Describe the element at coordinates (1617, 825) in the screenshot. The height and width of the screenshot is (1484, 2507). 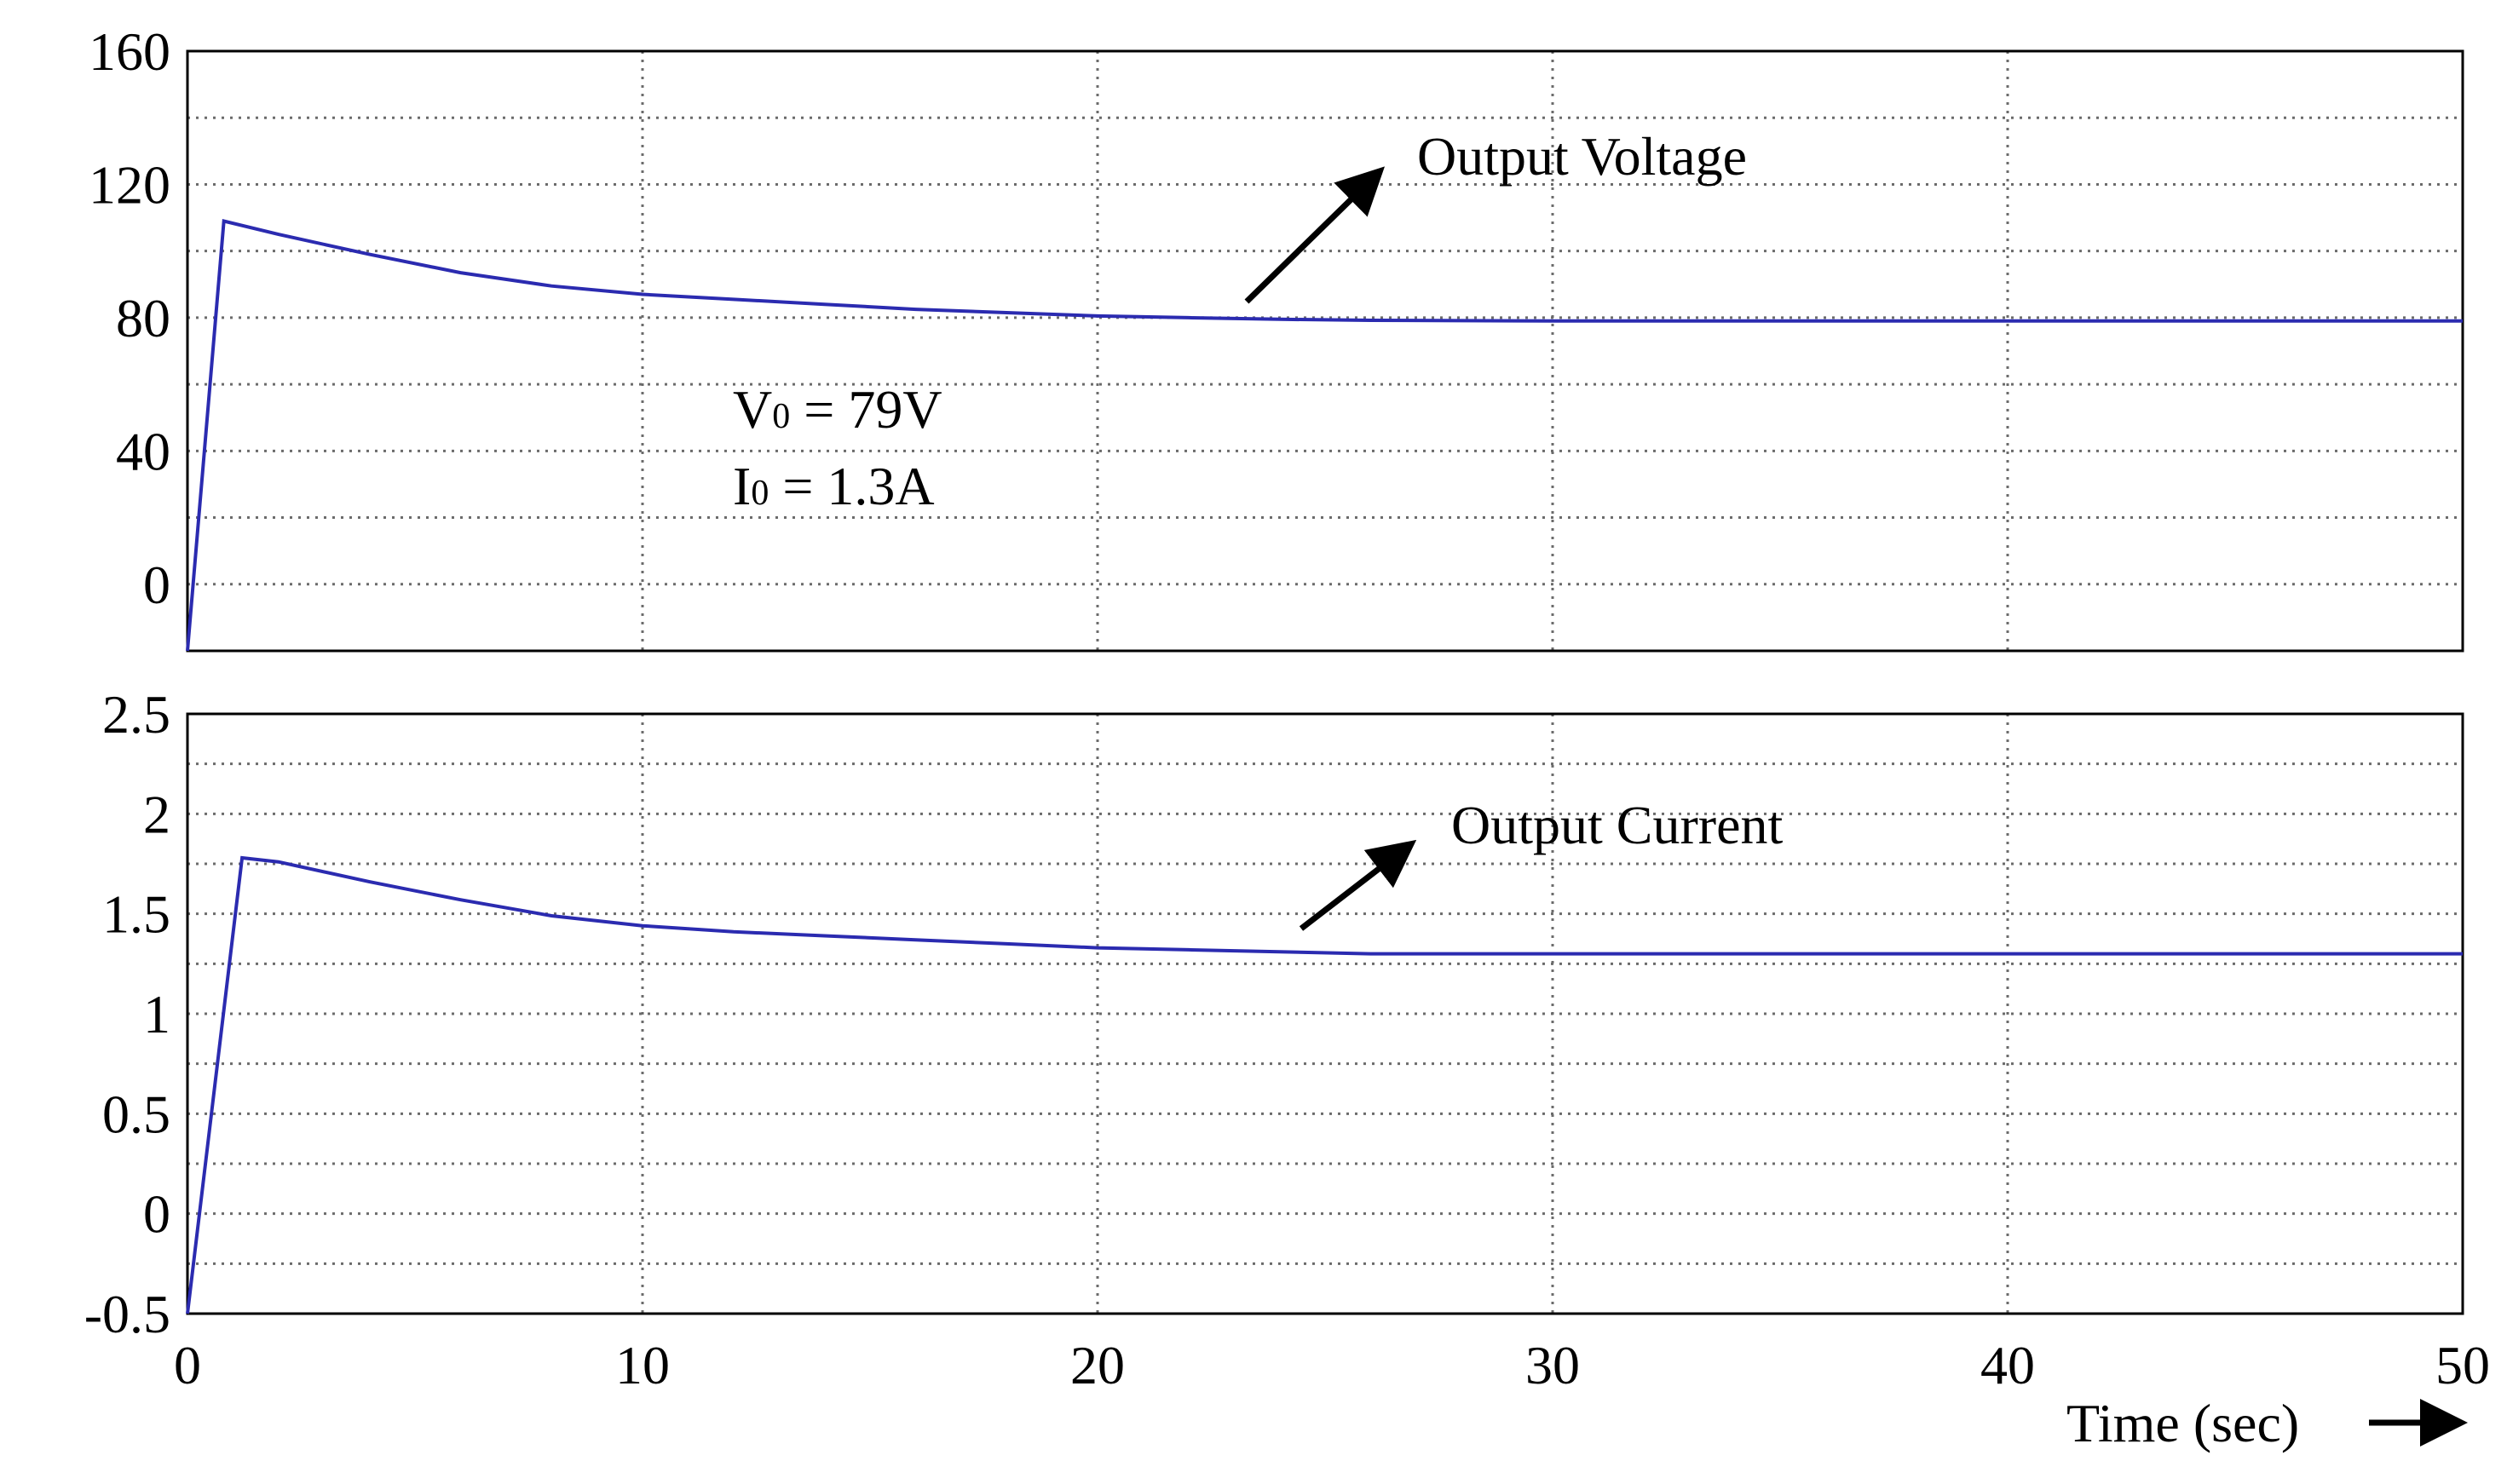
I see `current-legend-label: Output Current` at that location.